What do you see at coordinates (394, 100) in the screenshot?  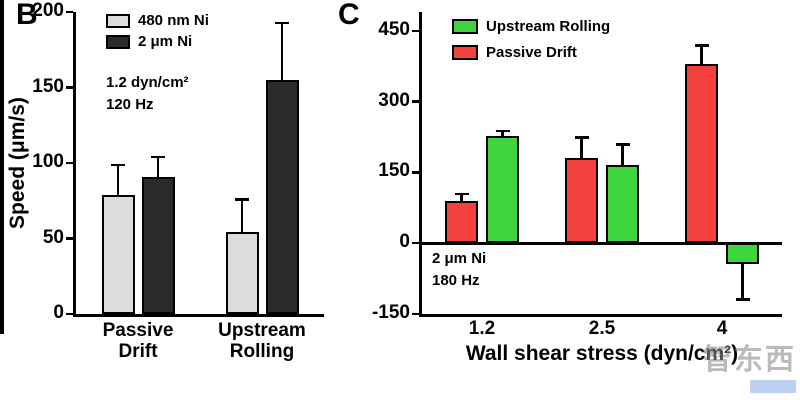 I see `y-tick-label: 300` at bounding box center [394, 100].